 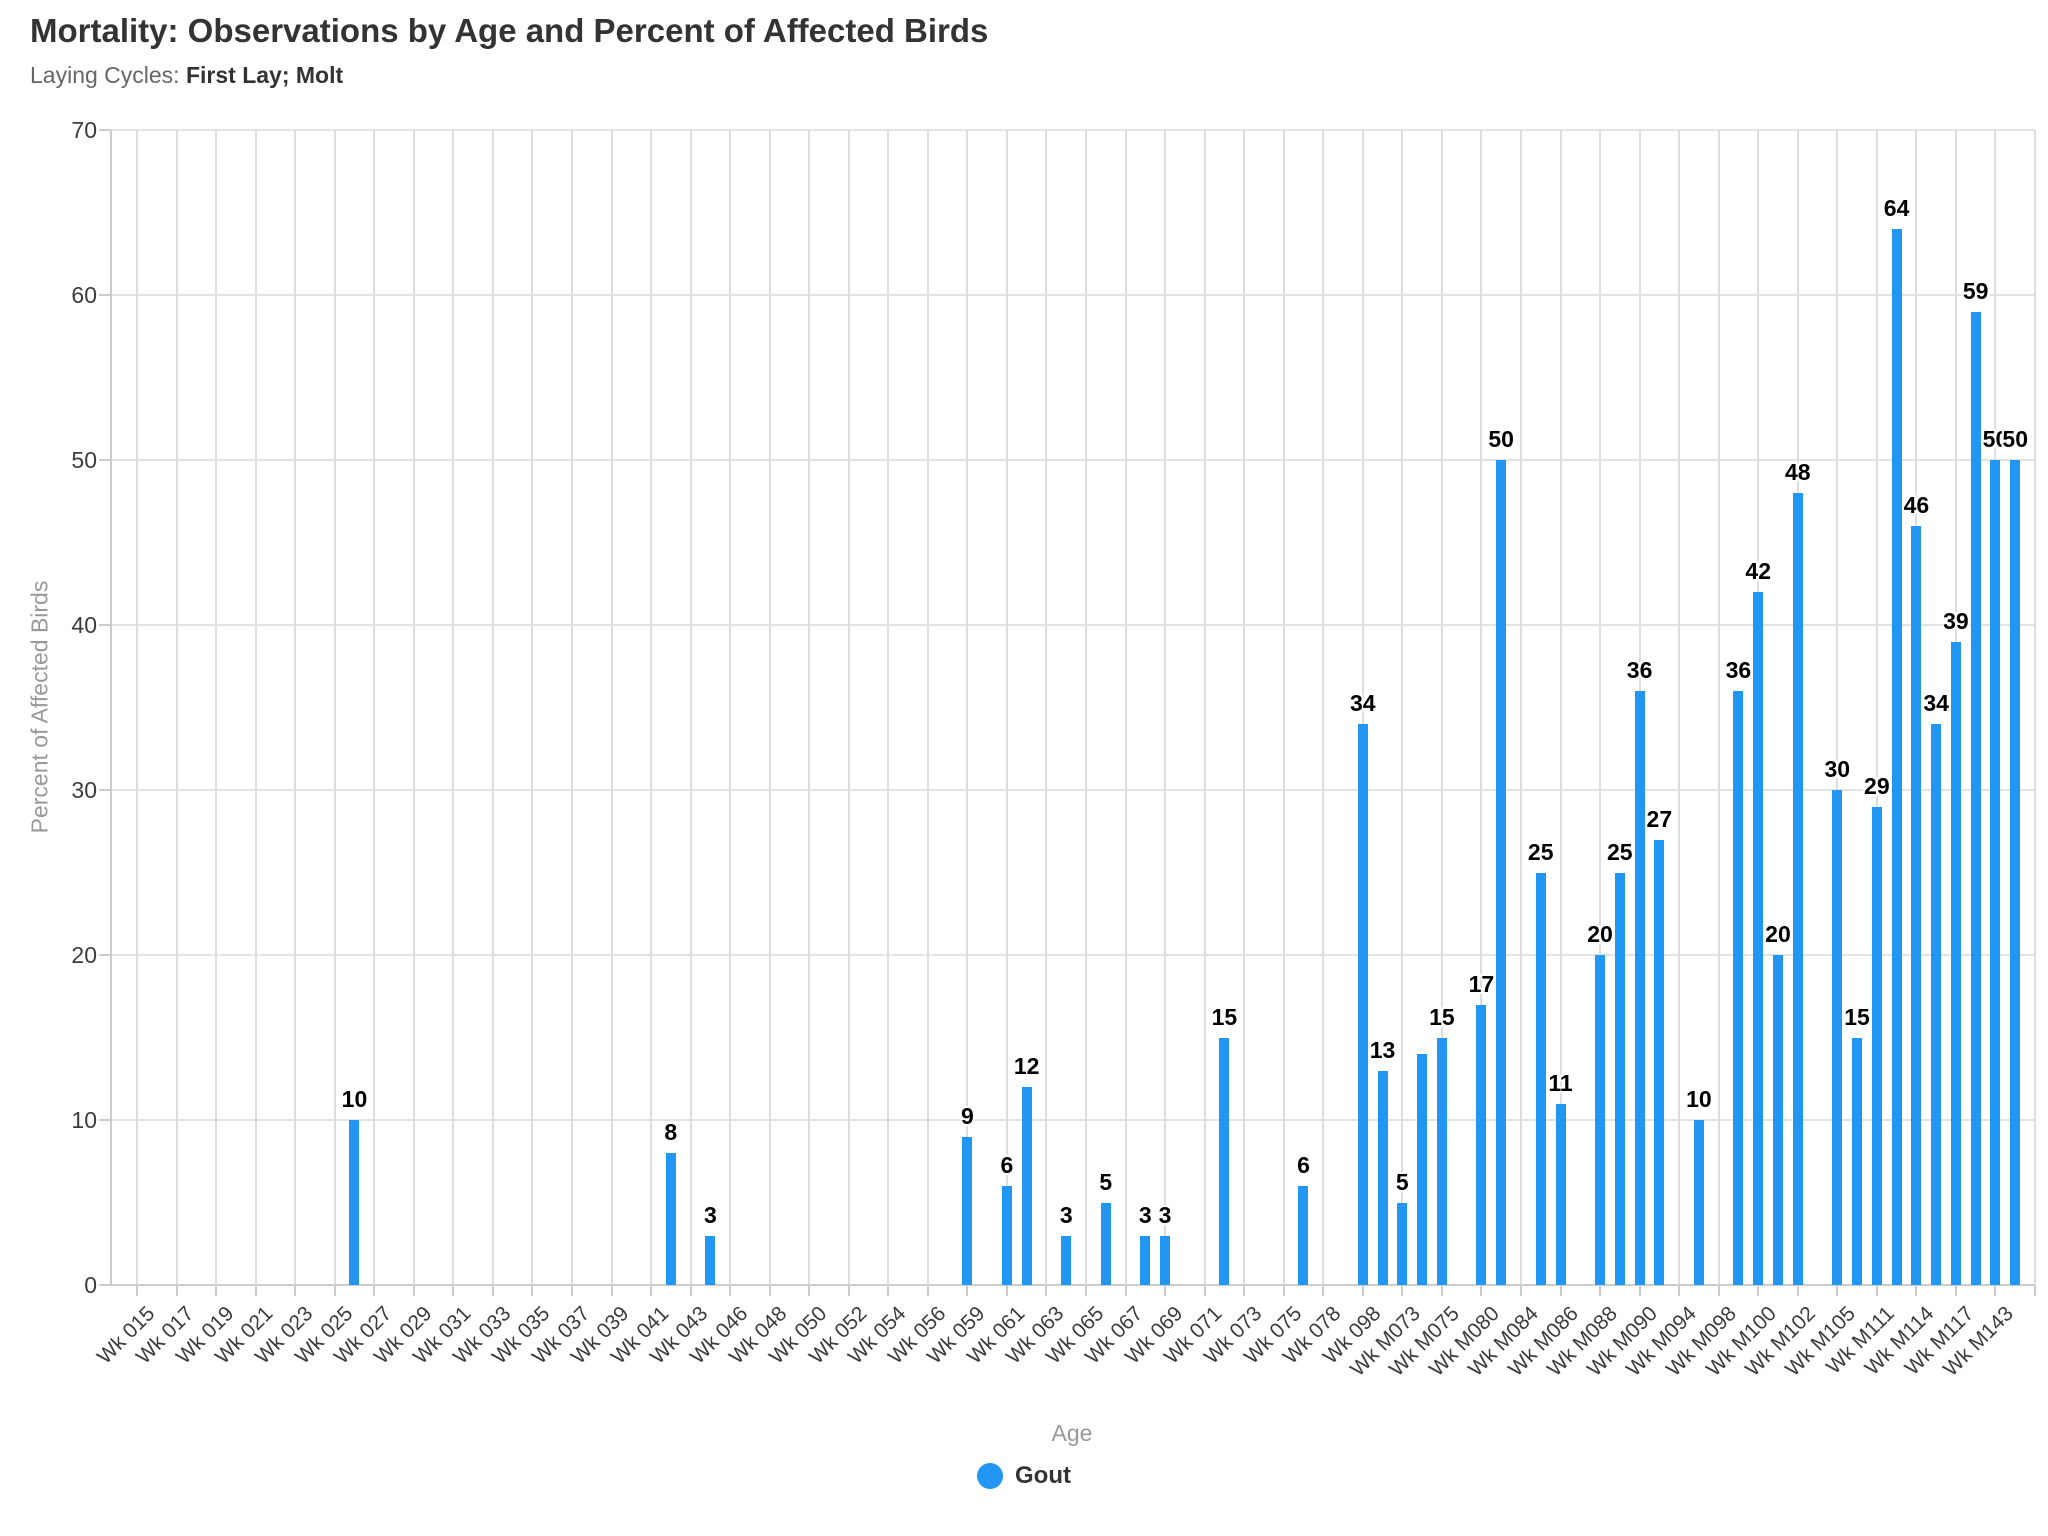 I want to click on bar-value-label: 36, so click(x=1639, y=670).